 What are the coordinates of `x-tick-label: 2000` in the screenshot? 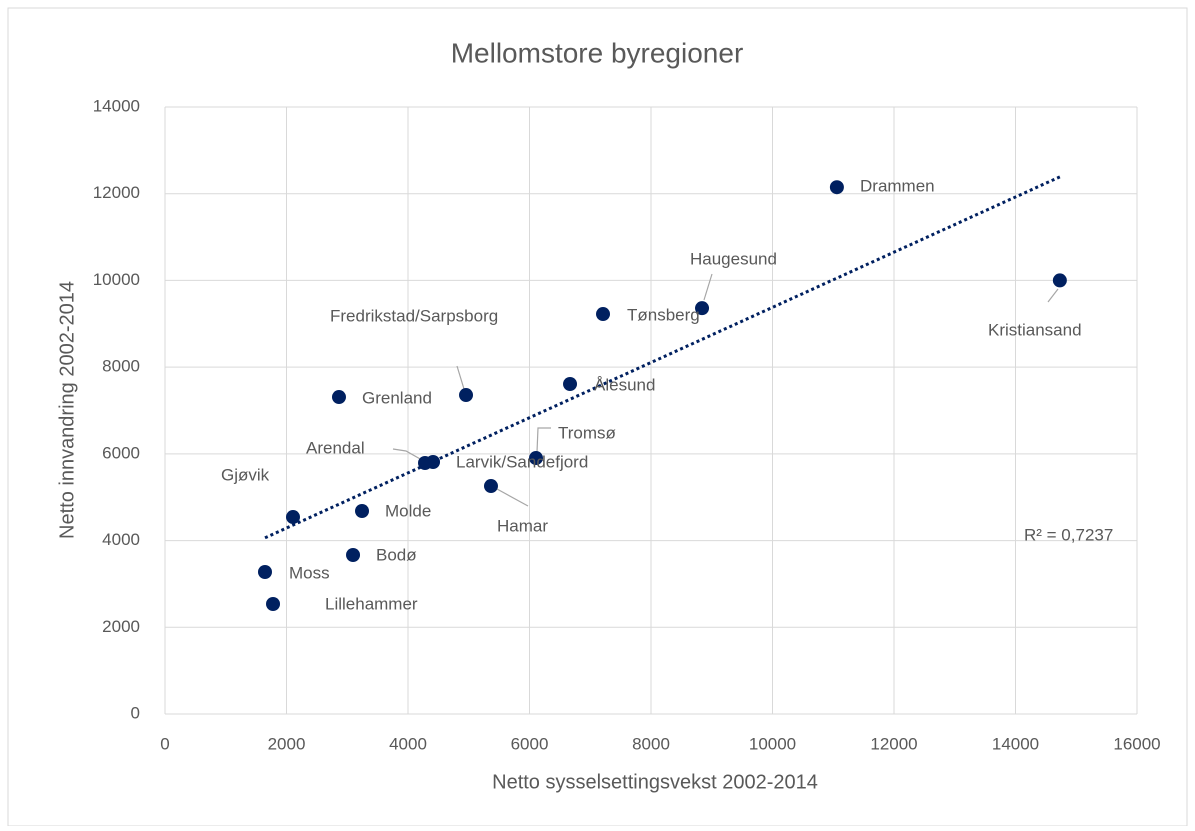 It's located at (287, 743).